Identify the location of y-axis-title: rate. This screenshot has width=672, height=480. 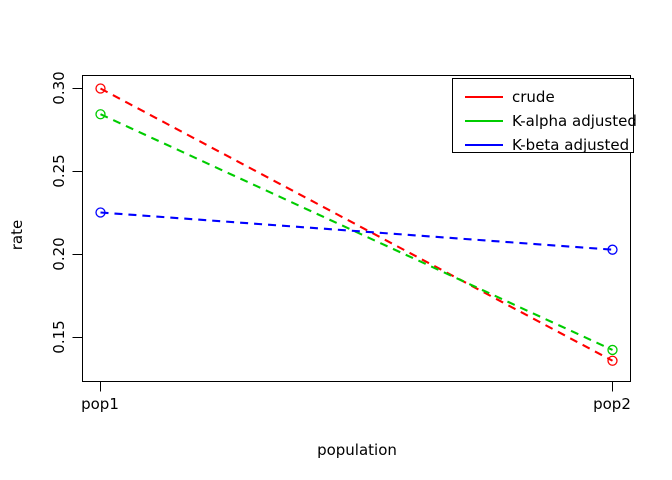
(17, 235).